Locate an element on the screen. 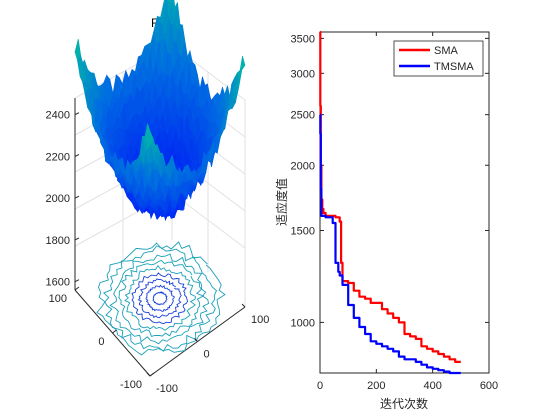  y-tick-label: -100 is located at coordinates (131, 385).